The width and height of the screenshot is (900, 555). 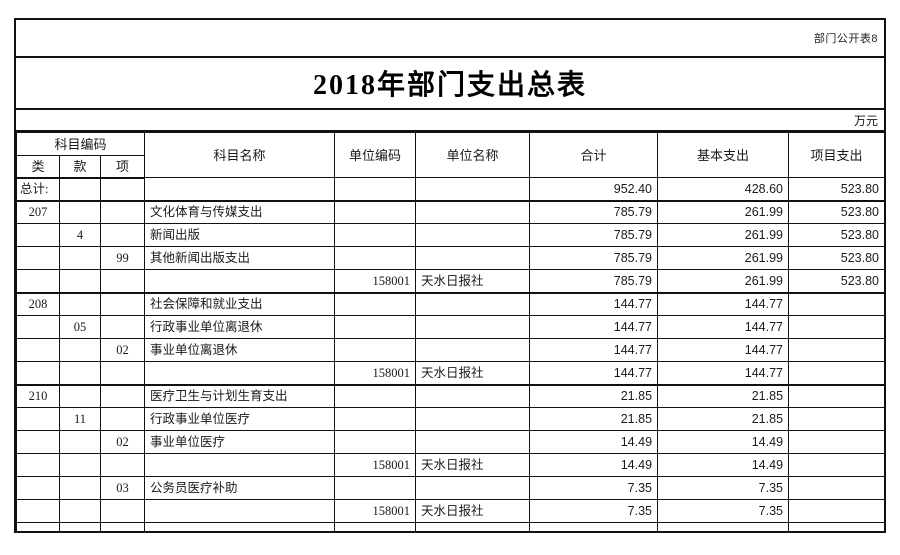 I want to click on cell-lei: 210, so click(x=38, y=395).